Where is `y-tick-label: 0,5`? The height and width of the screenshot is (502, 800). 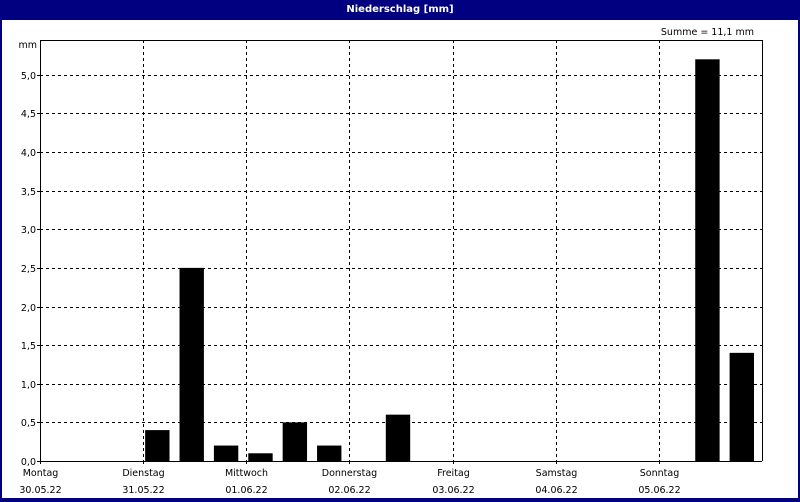
y-tick-label: 0,5 is located at coordinates (28, 423).